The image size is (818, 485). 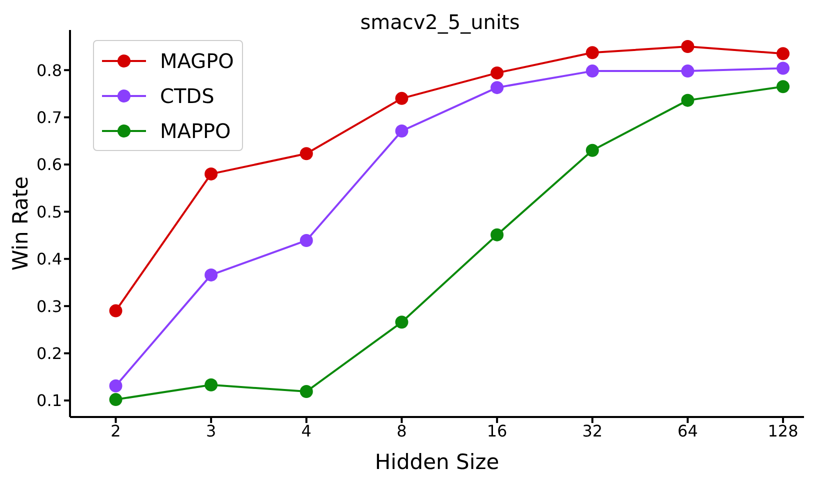 What do you see at coordinates (187, 96) in the screenshot?
I see `legend-label: CTDS` at bounding box center [187, 96].